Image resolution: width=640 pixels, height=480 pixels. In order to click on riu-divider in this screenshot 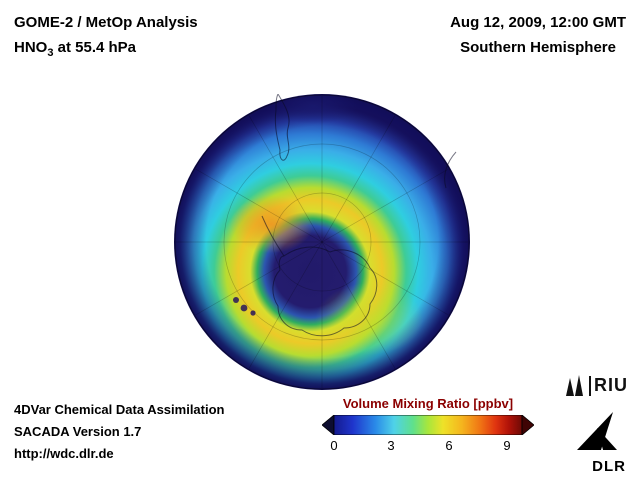, I will do `click(590, 386)`.